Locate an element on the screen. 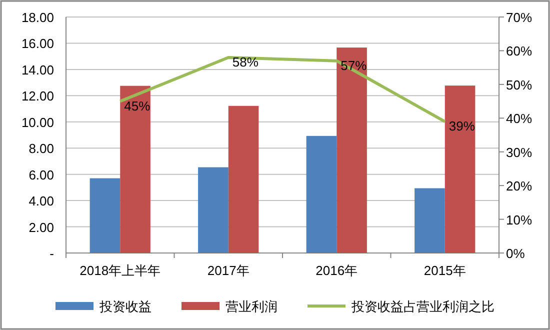  y-tick-label: 12.00 is located at coordinates (37, 96).